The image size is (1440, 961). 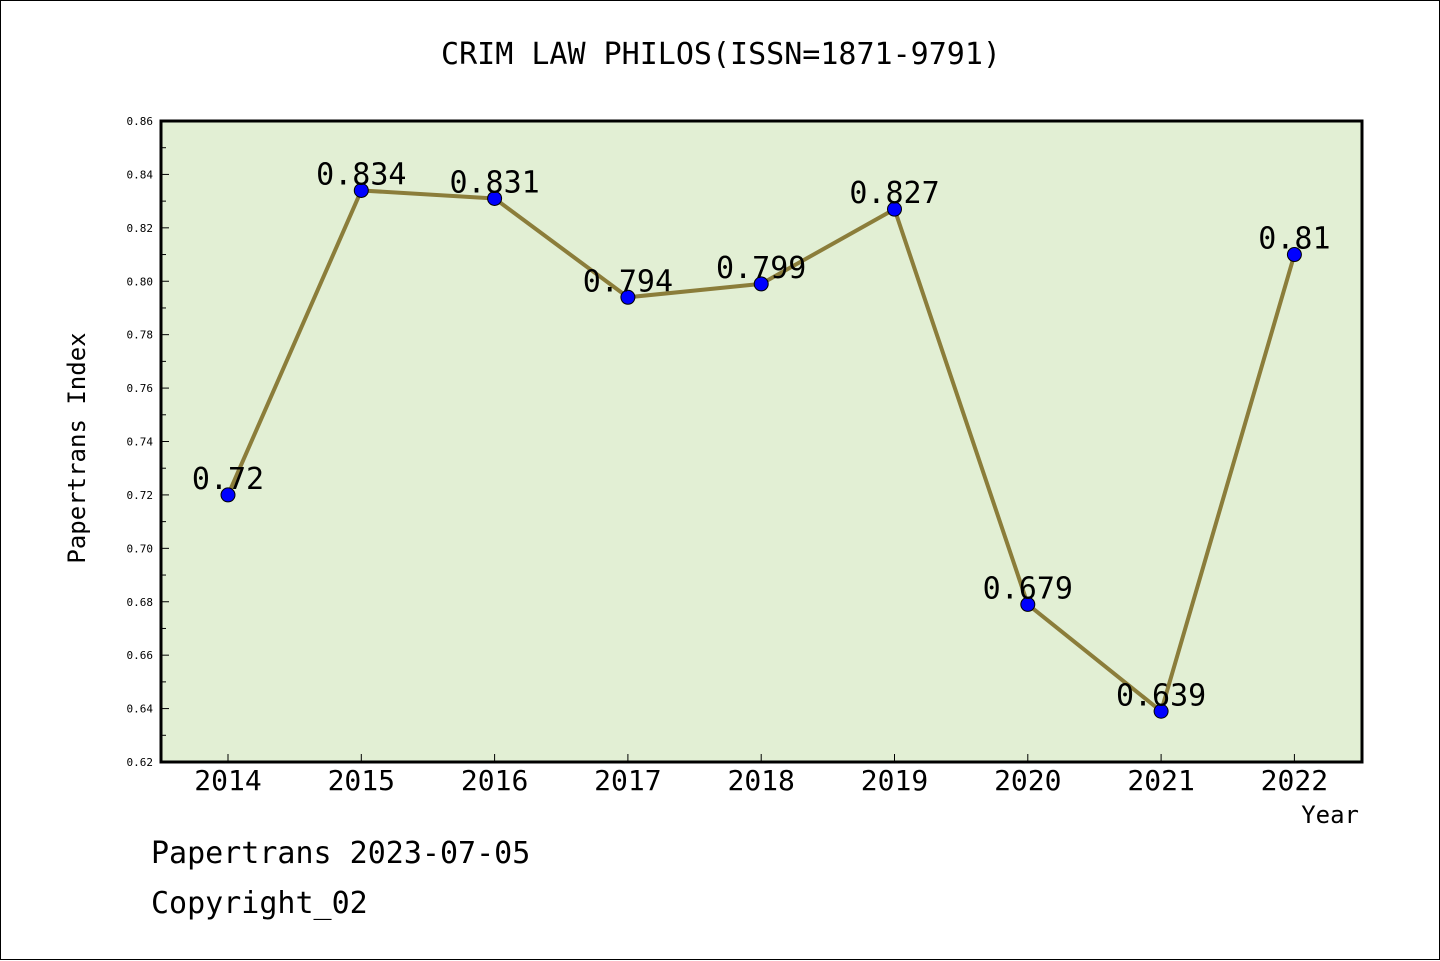 I want to click on y-tick-label: 0.72, so click(x=140, y=495).